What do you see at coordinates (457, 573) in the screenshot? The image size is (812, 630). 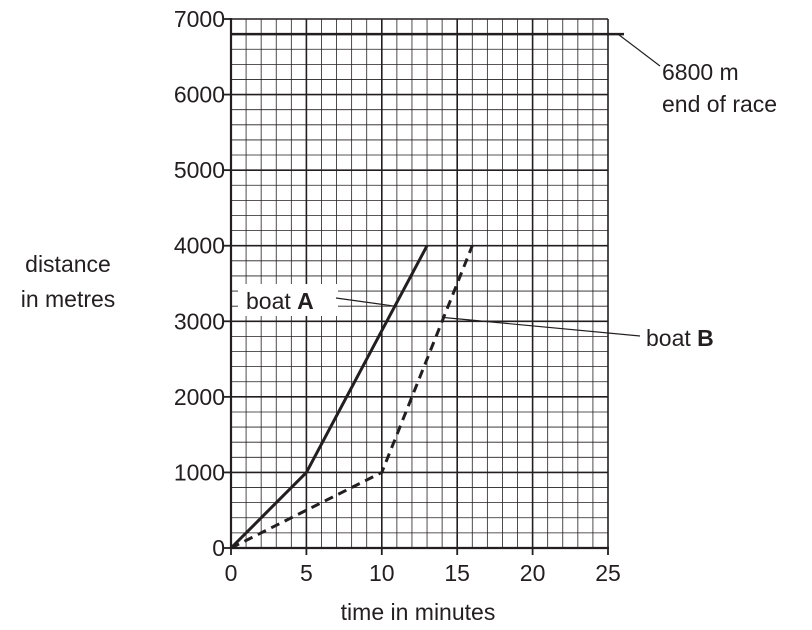 I see `x-tick-label: 15` at bounding box center [457, 573].